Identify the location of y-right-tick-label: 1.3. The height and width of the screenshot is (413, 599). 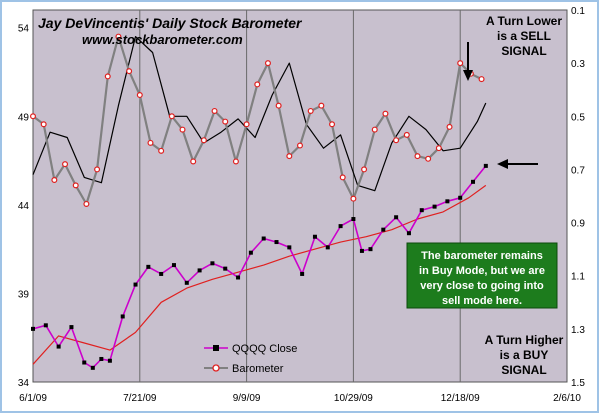
(578, 330).